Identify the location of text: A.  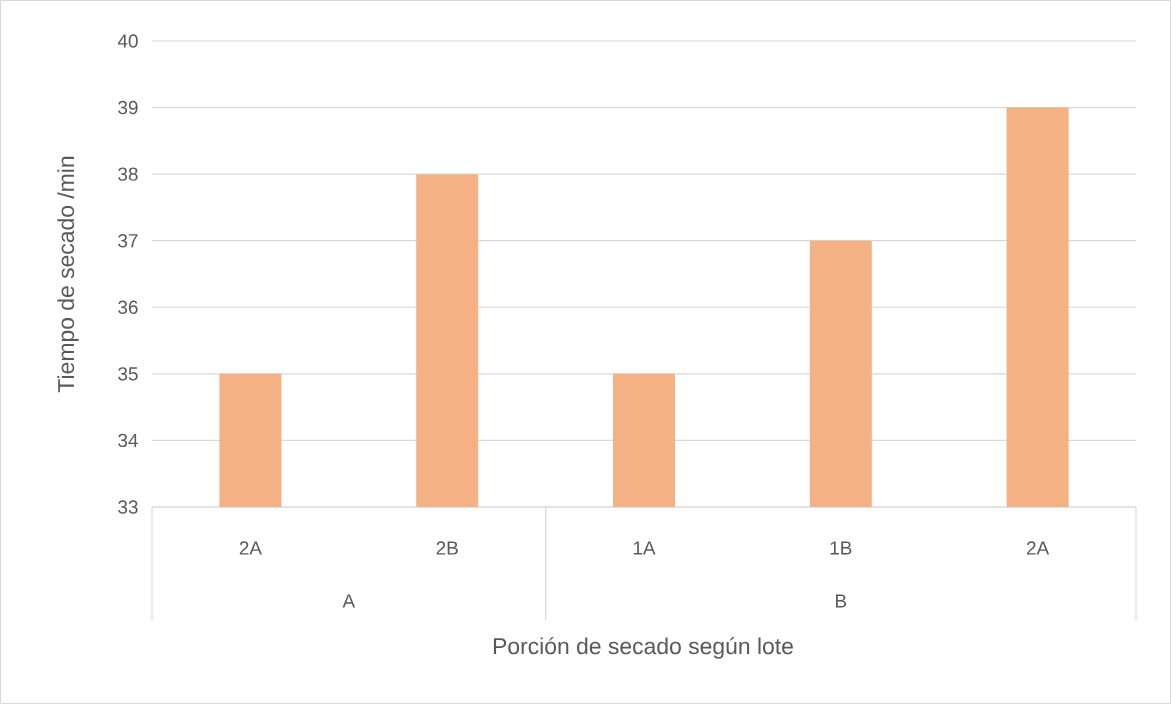
(349, 601).